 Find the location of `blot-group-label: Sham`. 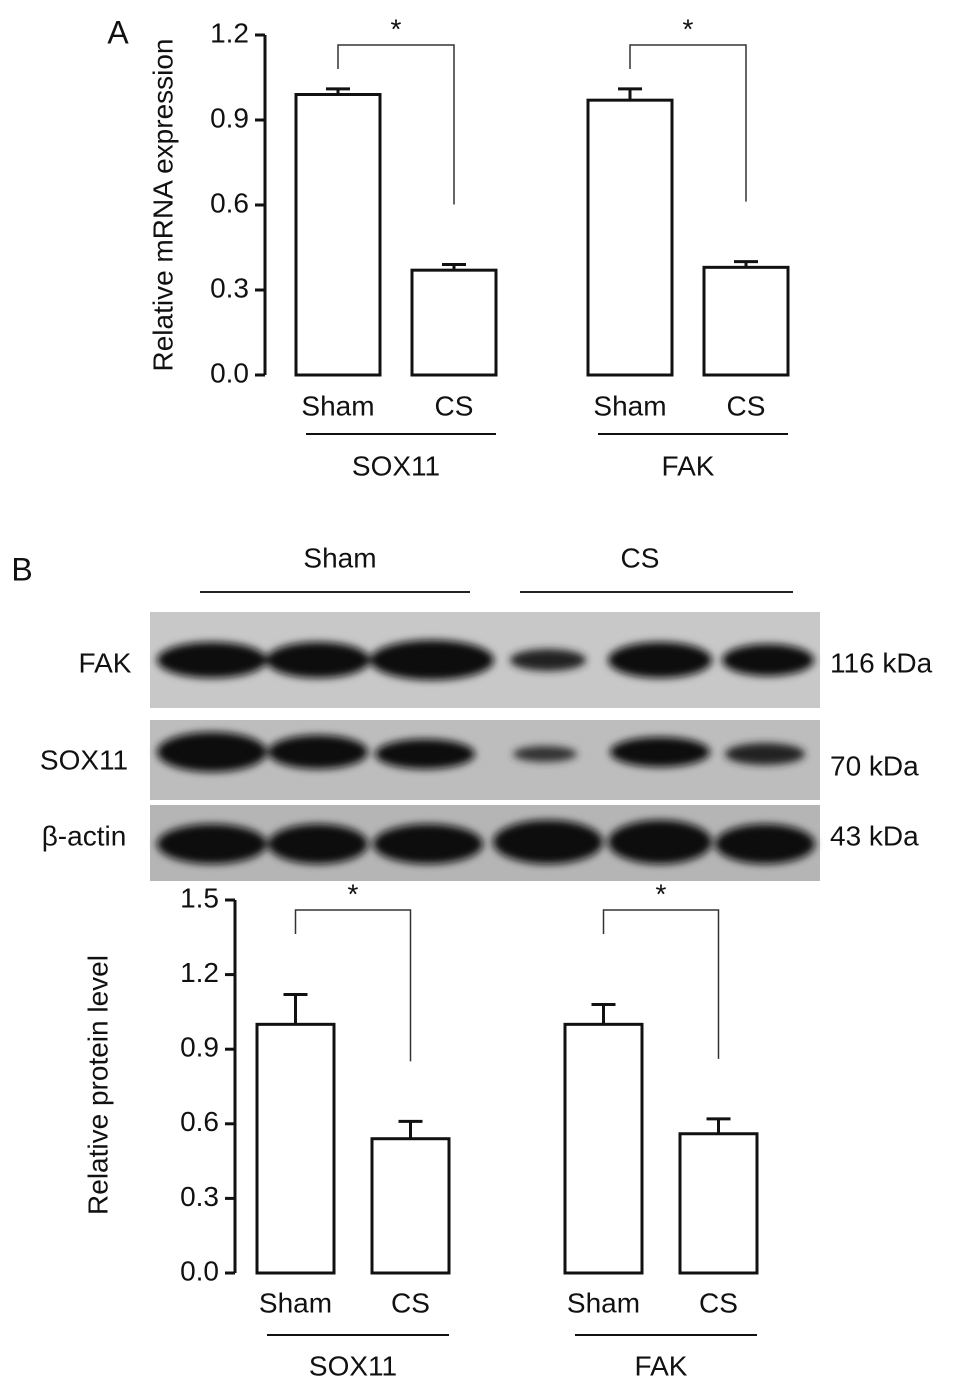

blot-group-label: Sham is located at coordinates (339, 557).